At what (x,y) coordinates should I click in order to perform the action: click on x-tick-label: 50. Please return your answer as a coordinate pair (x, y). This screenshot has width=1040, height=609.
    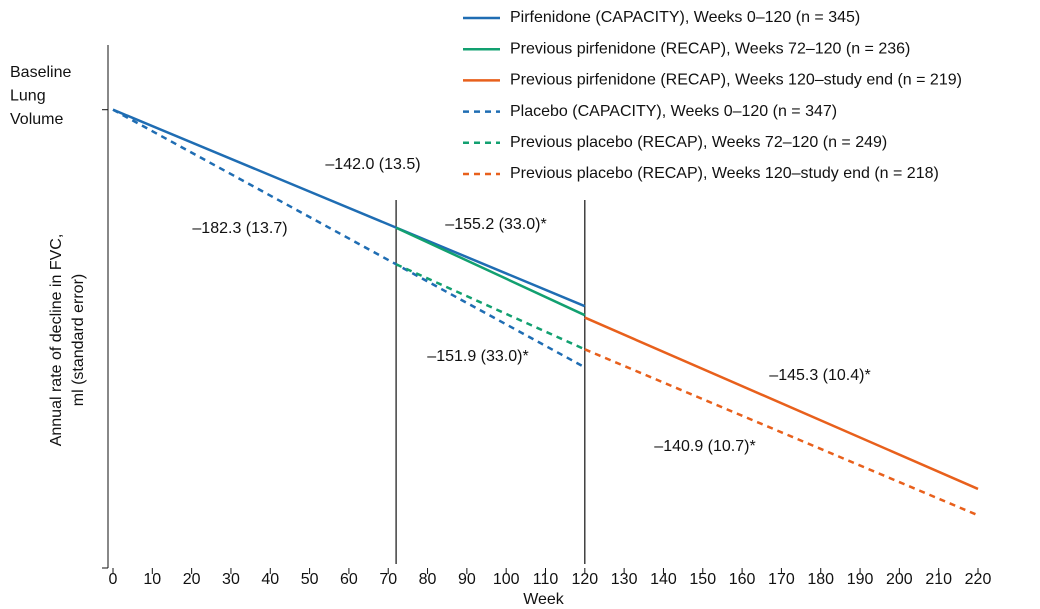
    Looking at the image, I should click on (310, 579).